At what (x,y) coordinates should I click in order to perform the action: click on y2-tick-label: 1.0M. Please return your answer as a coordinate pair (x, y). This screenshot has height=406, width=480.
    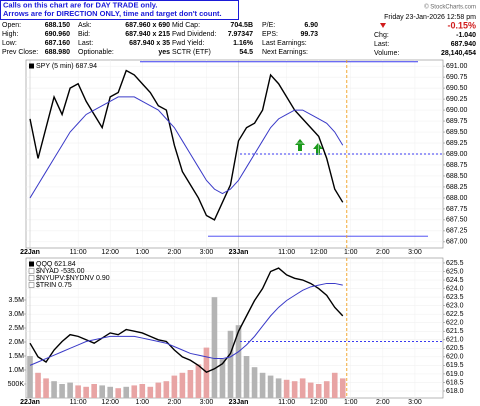
    Looking at the image, I should click on (16, 370).